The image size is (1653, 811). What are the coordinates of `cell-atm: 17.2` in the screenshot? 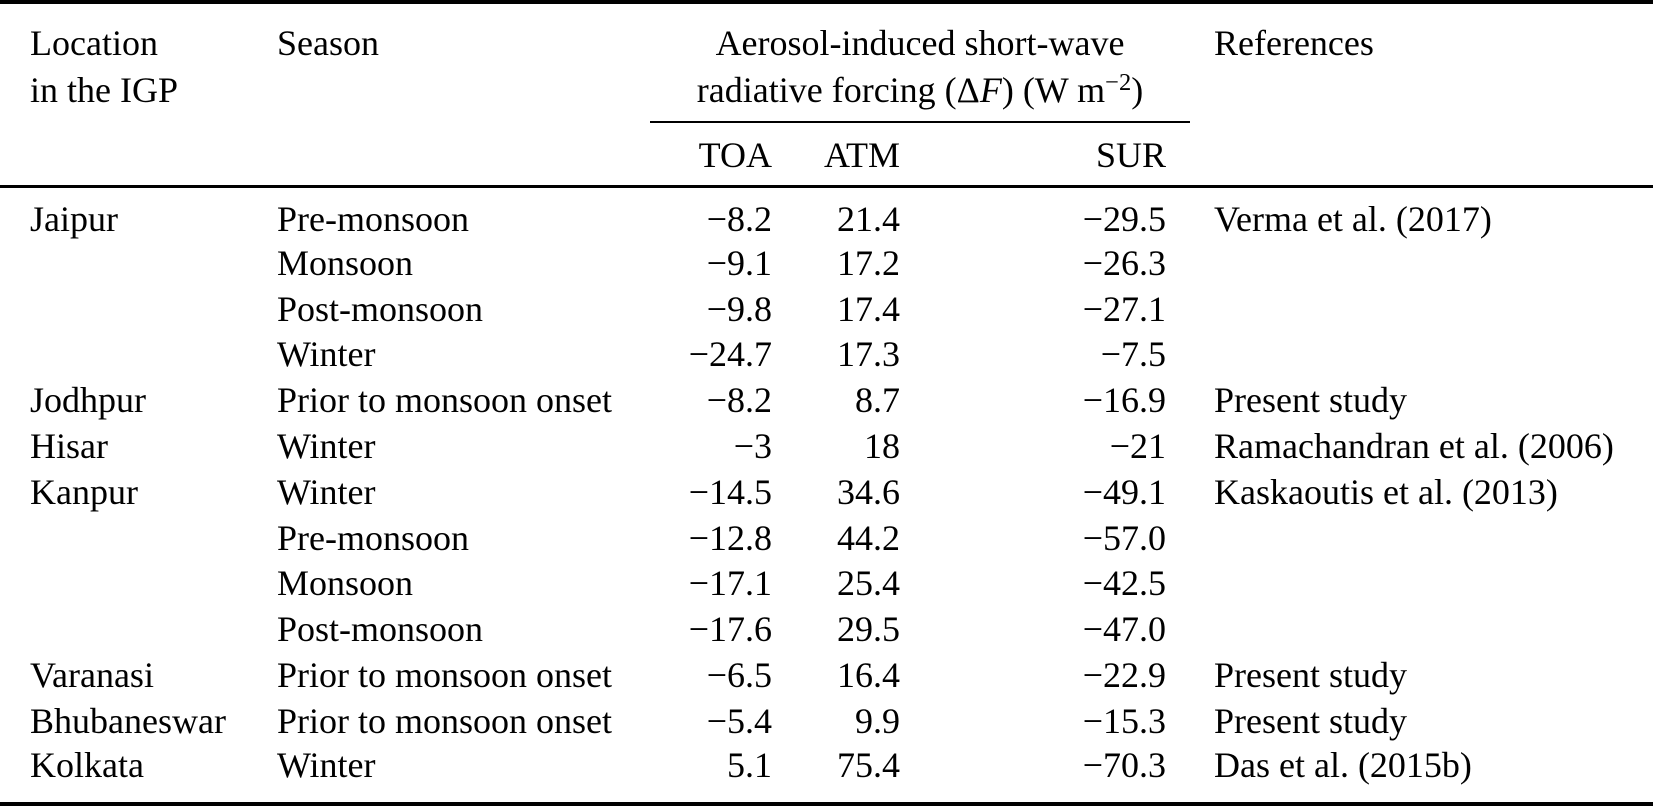 It's located at (868, 262).